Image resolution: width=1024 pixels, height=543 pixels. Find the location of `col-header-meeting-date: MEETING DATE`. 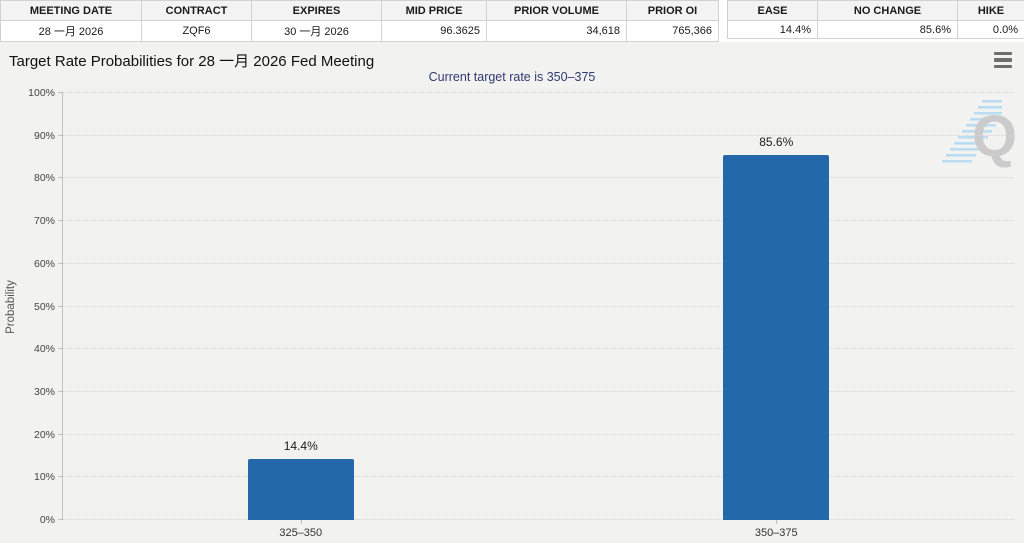

col-header-meeting-date: MEETING DATE is located at coordinates (71, 10).